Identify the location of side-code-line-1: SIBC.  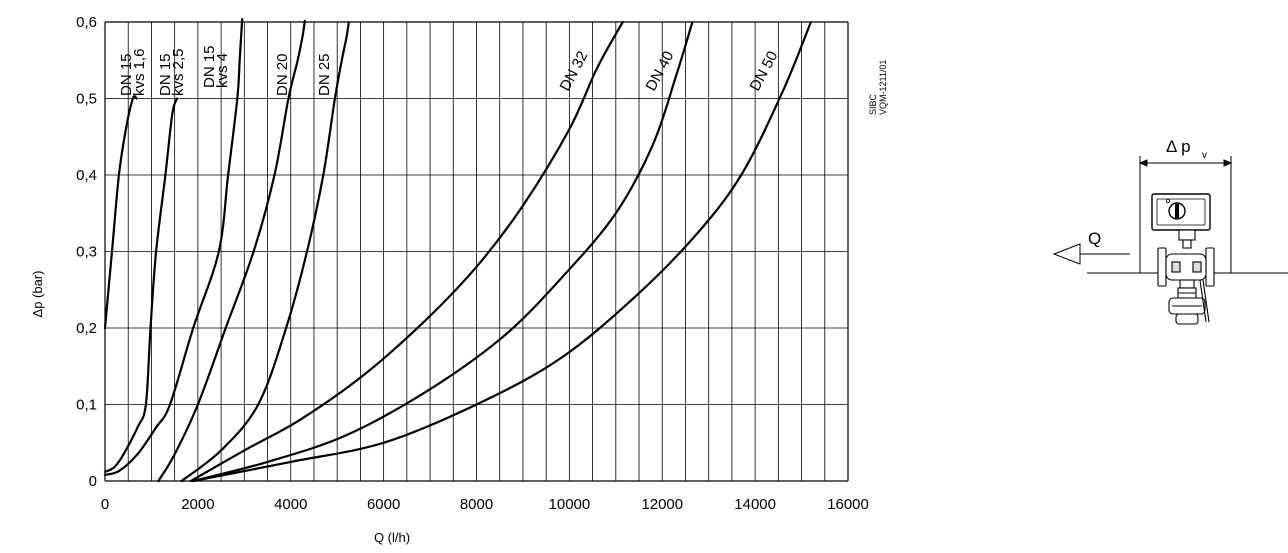
(873, 104).